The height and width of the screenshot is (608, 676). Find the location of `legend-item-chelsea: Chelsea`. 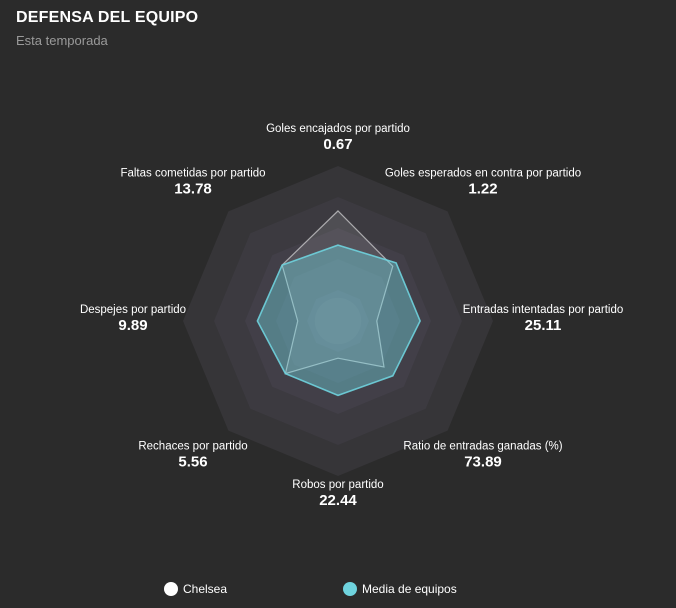

legend-item-chelsea: Chelsea is located at coordinates (195, 589).